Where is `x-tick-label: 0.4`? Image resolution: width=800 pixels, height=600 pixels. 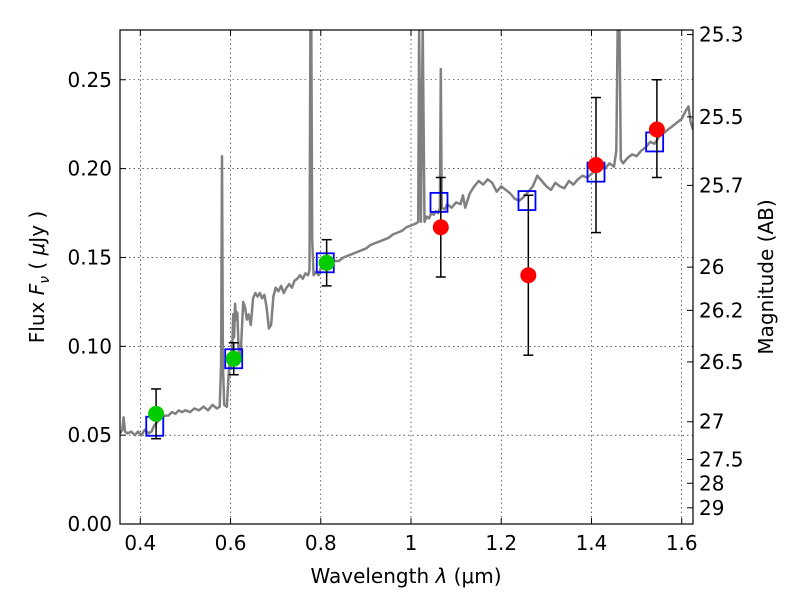
x-tick-label: 0.4 is located at coordinates (140, 543).